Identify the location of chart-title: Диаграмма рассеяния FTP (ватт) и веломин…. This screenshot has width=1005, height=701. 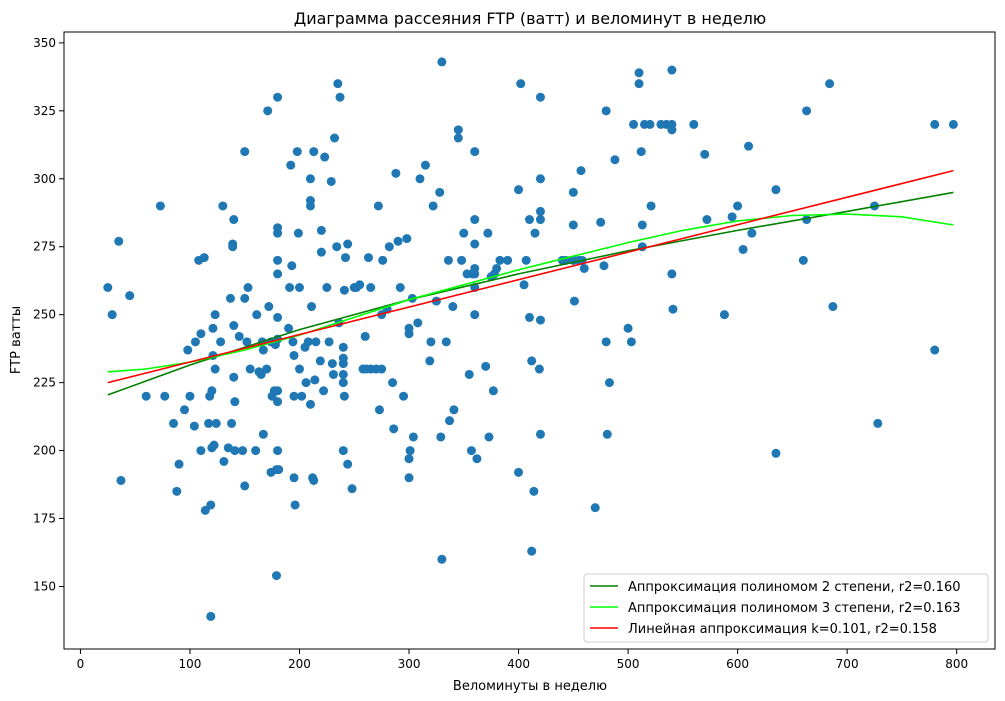
(530, 18).